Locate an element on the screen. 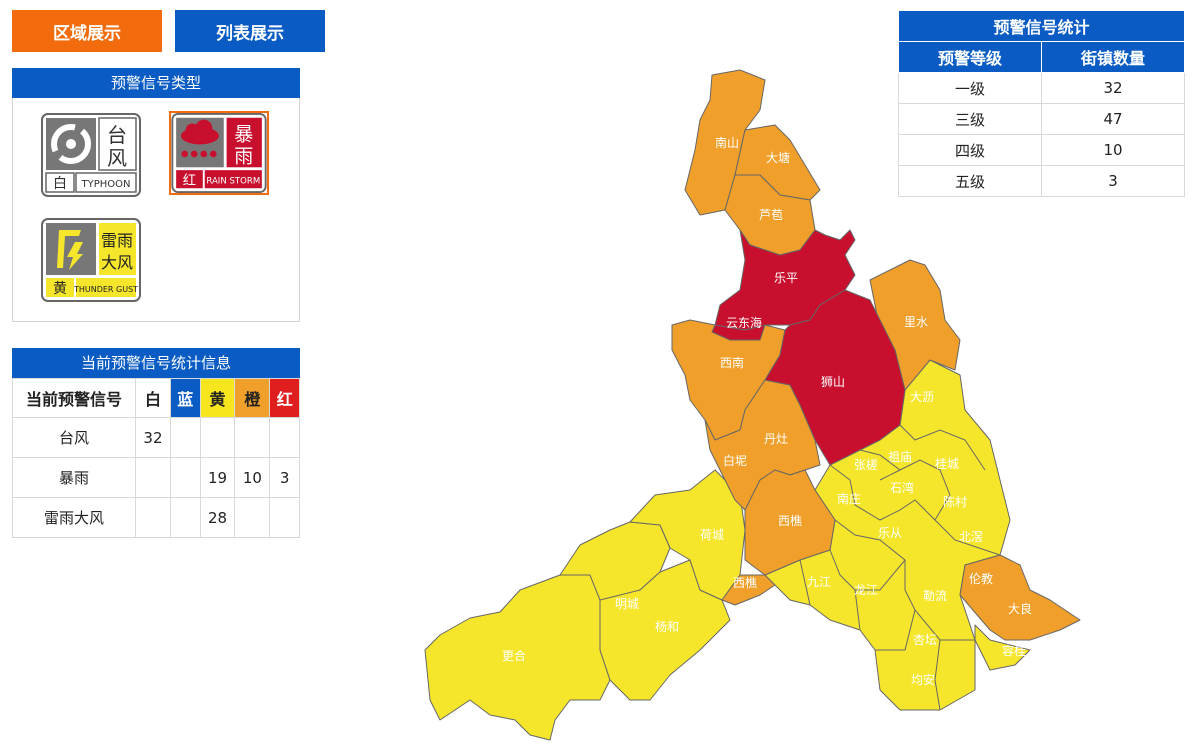  map-label: 更合 is located at coordinates (514, 655).